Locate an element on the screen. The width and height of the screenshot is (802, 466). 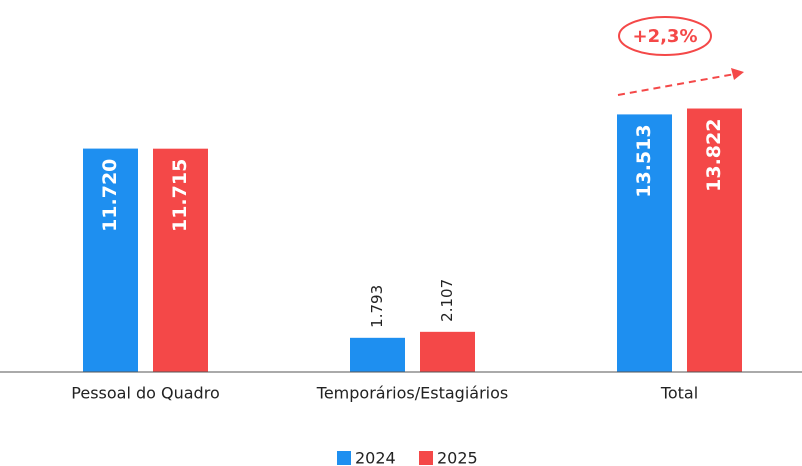
annotation: +2,3% is located at coordinates (664, 36).